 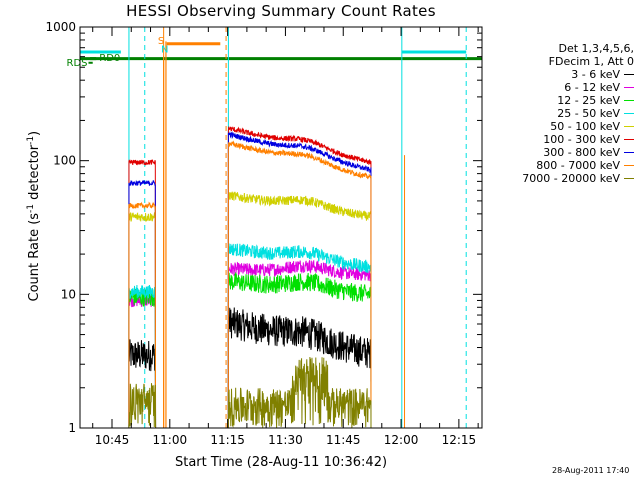 What do you see at coordinates (343, 440) in the screenshot?
I see `x-tick-label: 11:45` at bounding box center [343, 440].